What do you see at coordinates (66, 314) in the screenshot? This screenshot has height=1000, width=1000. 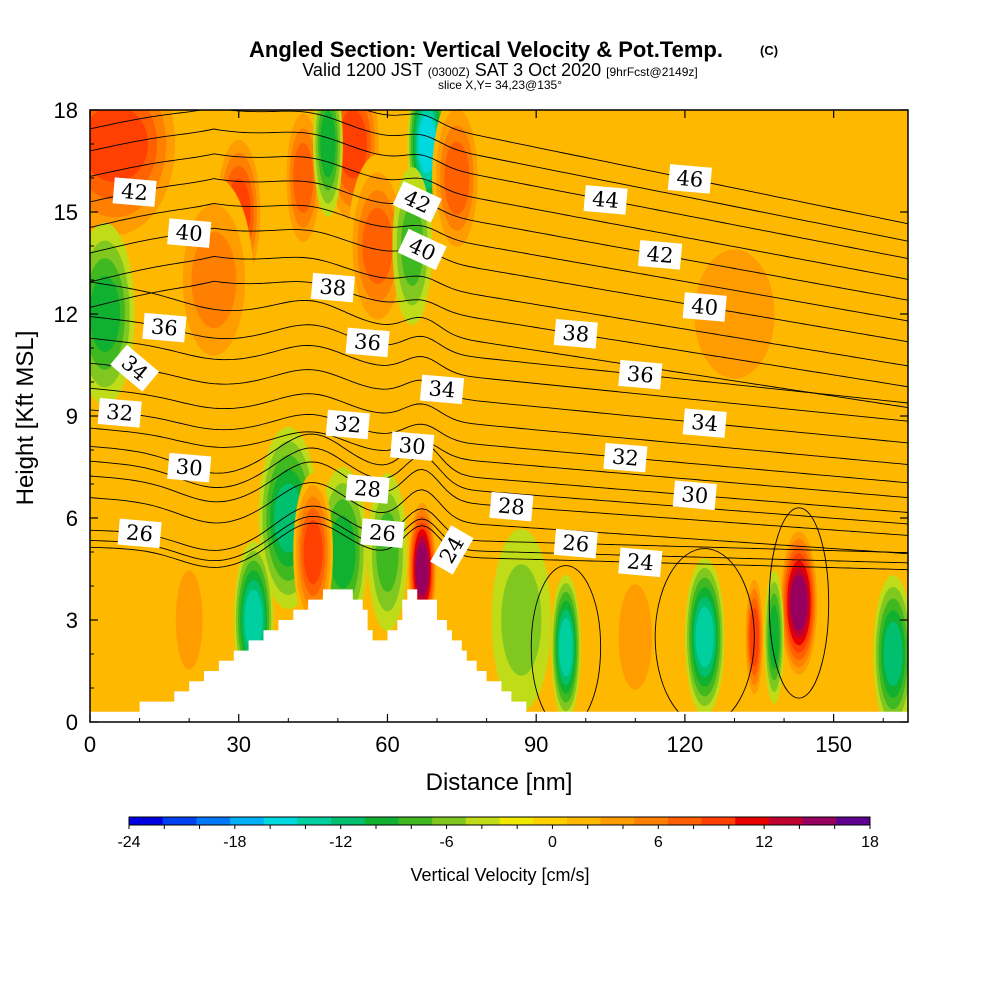 I see `y-tick-label: 12` at bounding box center [66, 314].